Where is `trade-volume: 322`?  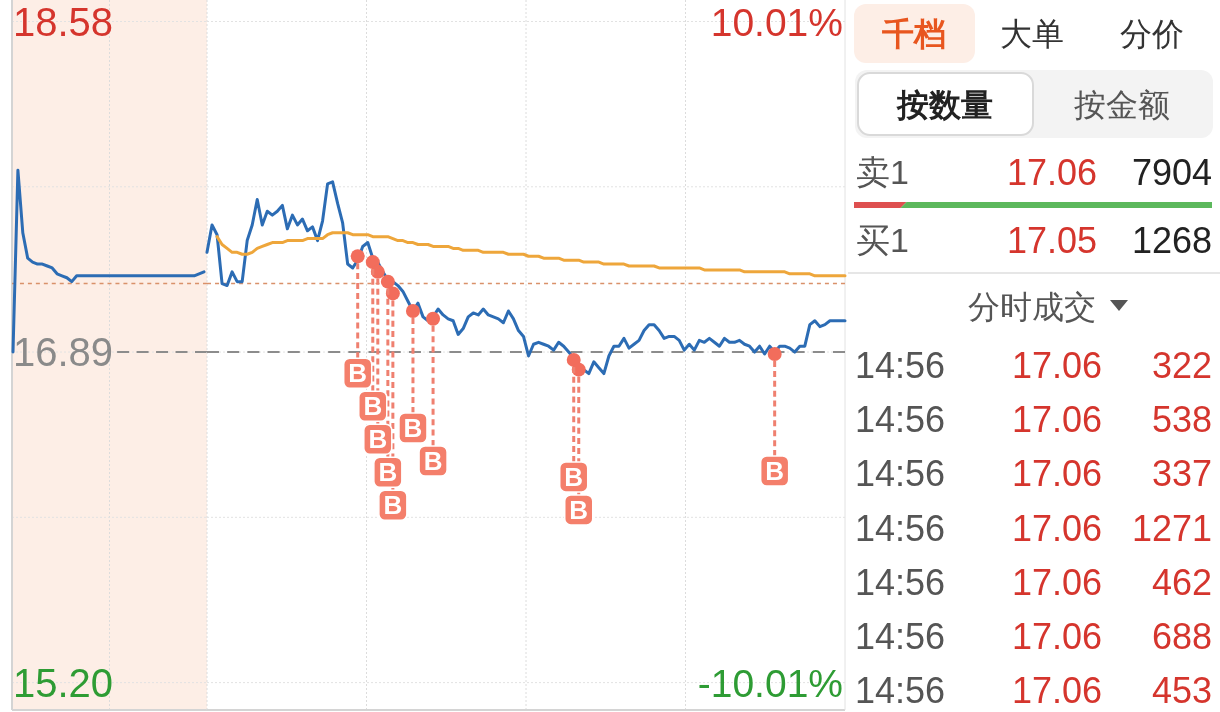 trade-volume: 322 is located at coordinates (1181, 365).